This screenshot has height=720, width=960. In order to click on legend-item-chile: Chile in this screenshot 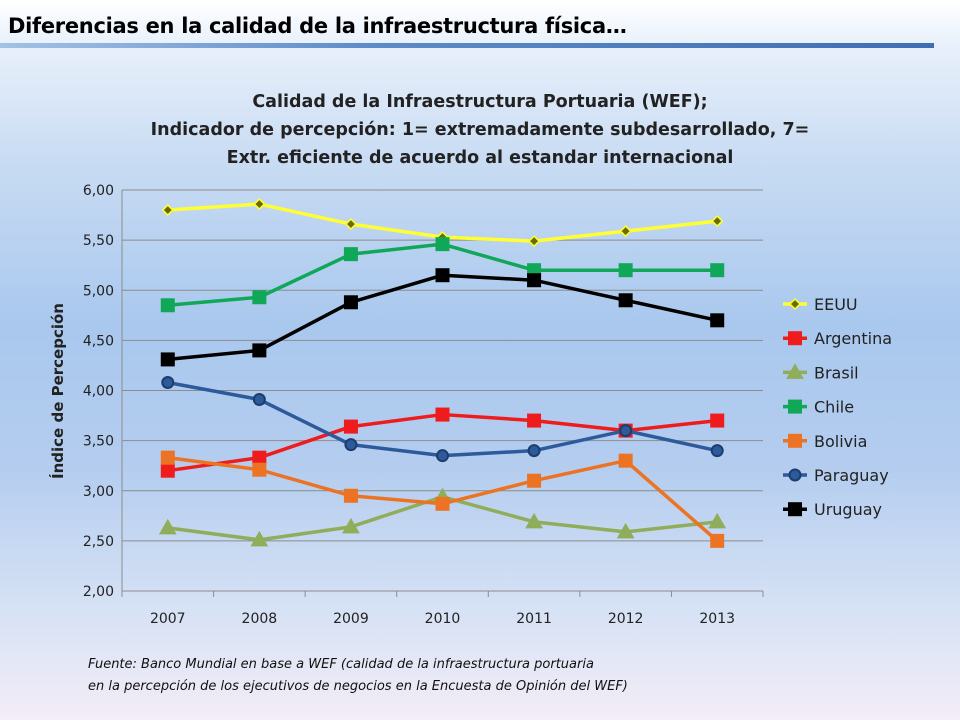, I will do `click(818, 407)`.